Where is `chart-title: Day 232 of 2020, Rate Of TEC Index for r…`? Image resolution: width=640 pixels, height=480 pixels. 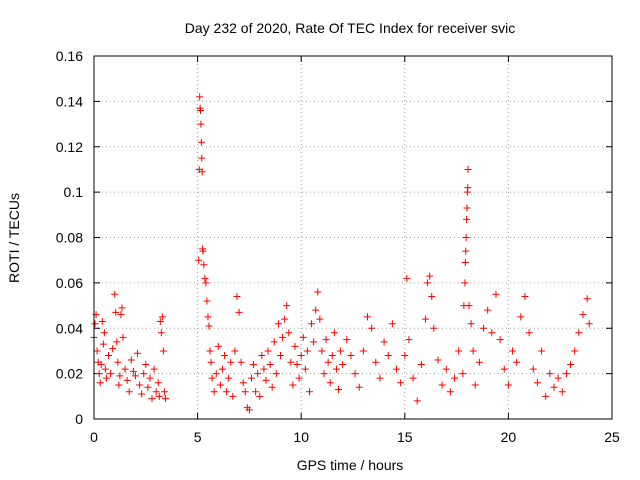 chart-title: Day 232 of 2020, Rate Of TEC Index for r… is located at coordinates (350, 28).